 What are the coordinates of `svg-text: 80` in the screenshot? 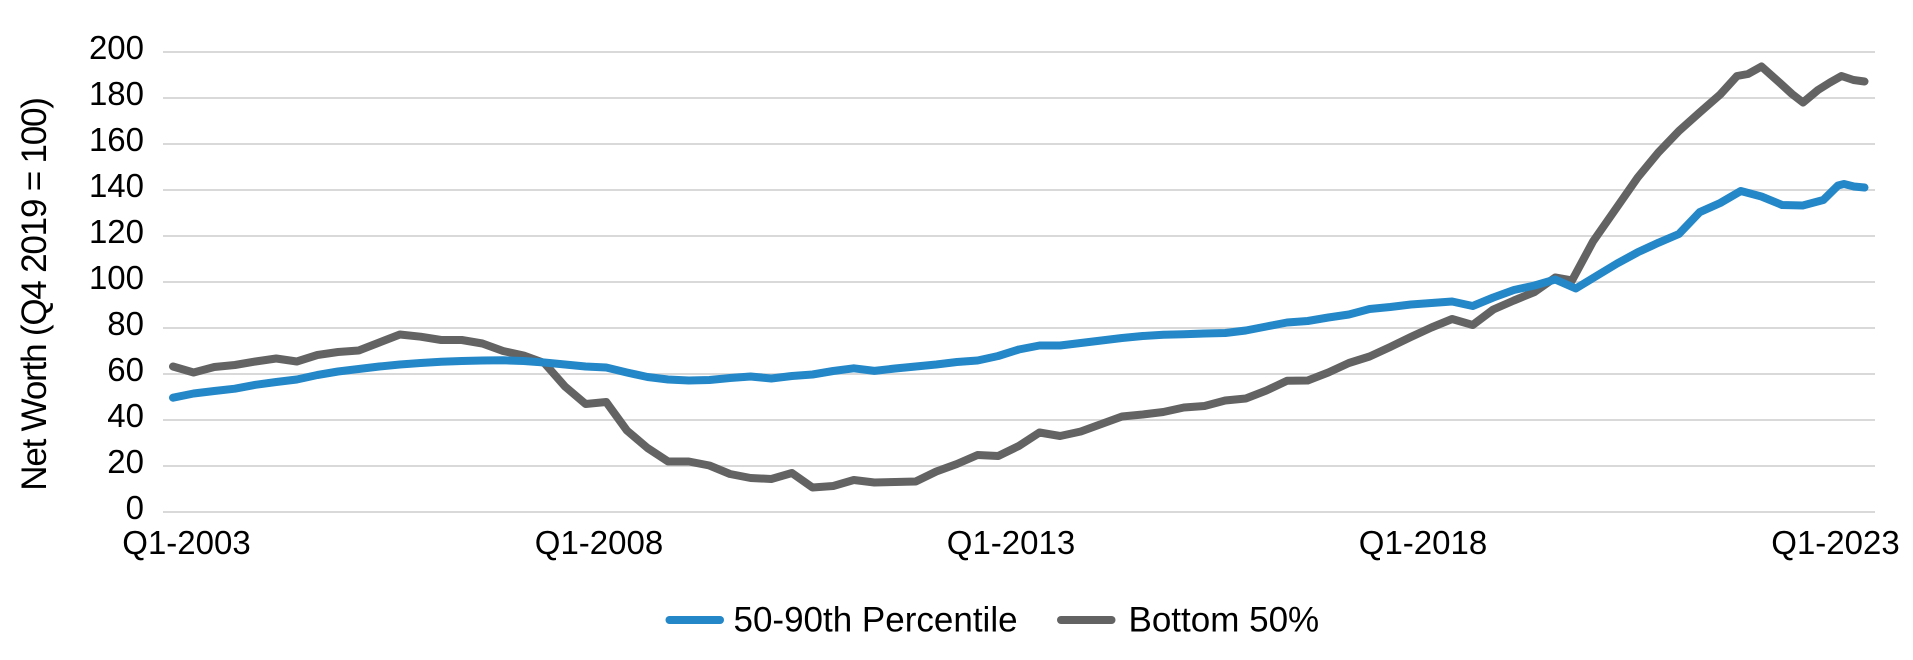 It's located at (125, 323).